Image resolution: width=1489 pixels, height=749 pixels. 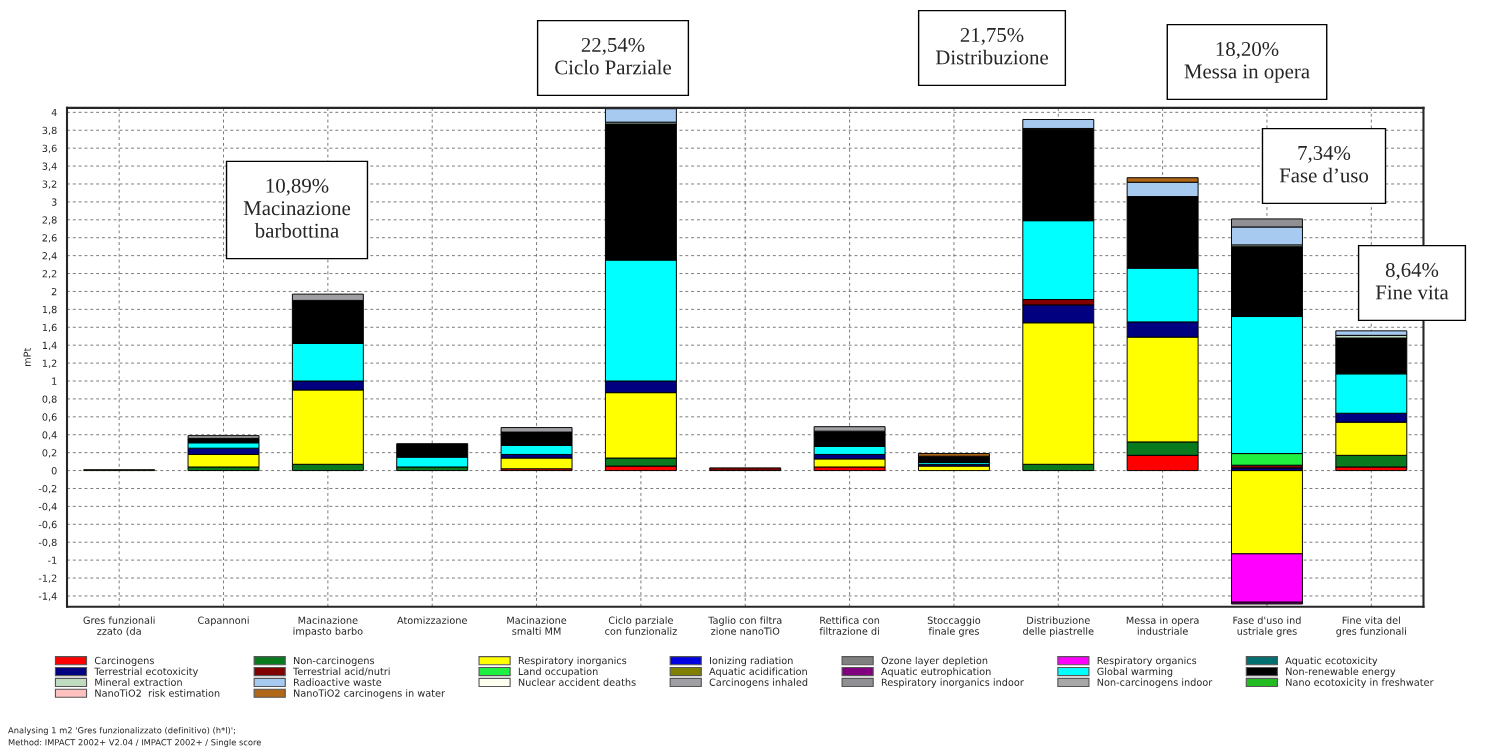 What do you see at coordinates (49, 417) in the screenshot?
I see `y-tick-label: 0,6` at bounding box center [49, 417].